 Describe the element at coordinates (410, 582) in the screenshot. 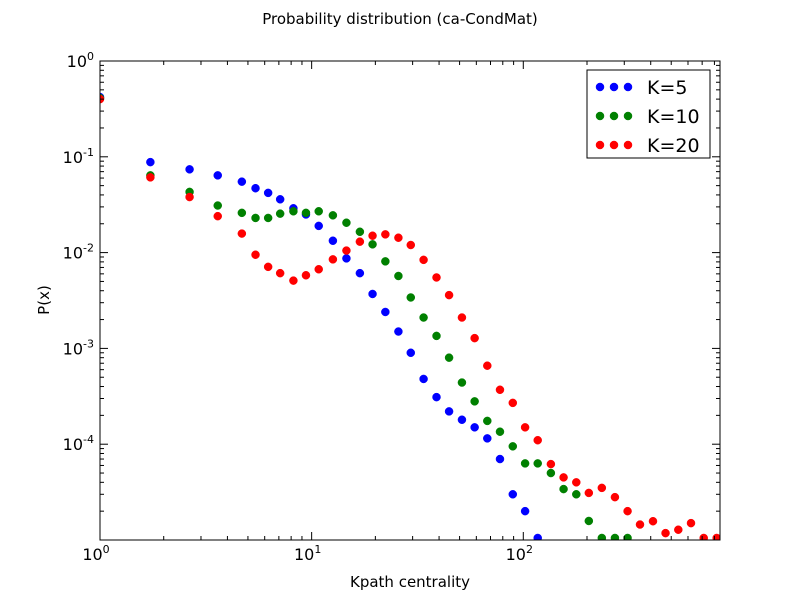

I see `x-axis-label: Kpath centrality` at that location.